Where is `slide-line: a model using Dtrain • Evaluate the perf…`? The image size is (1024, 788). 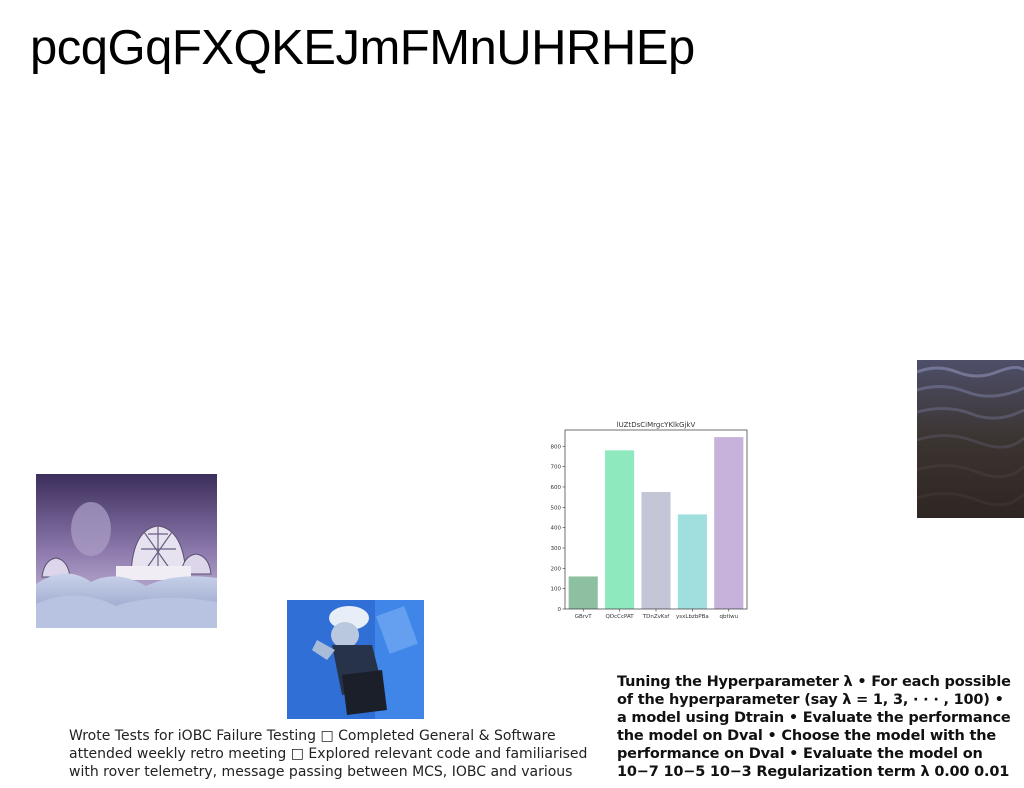
slide-line: a model using Dtrain • Evaluate the perf… is located at coordinates (814, 718).